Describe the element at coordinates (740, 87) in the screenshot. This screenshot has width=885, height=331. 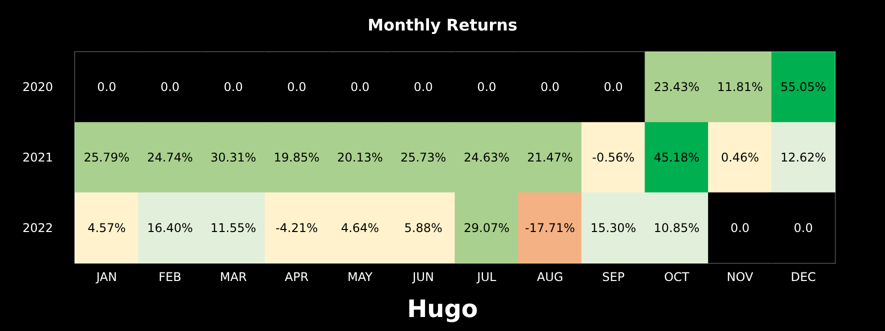
I see `data-label: 11.81%` at that location.